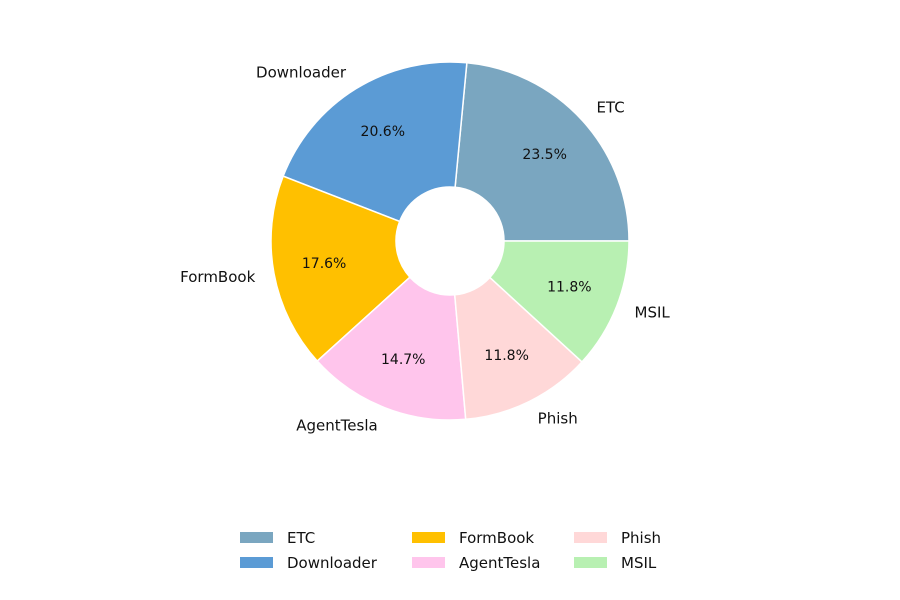  I want to click on category-label-downloader: Downloader, so click(301, 73).